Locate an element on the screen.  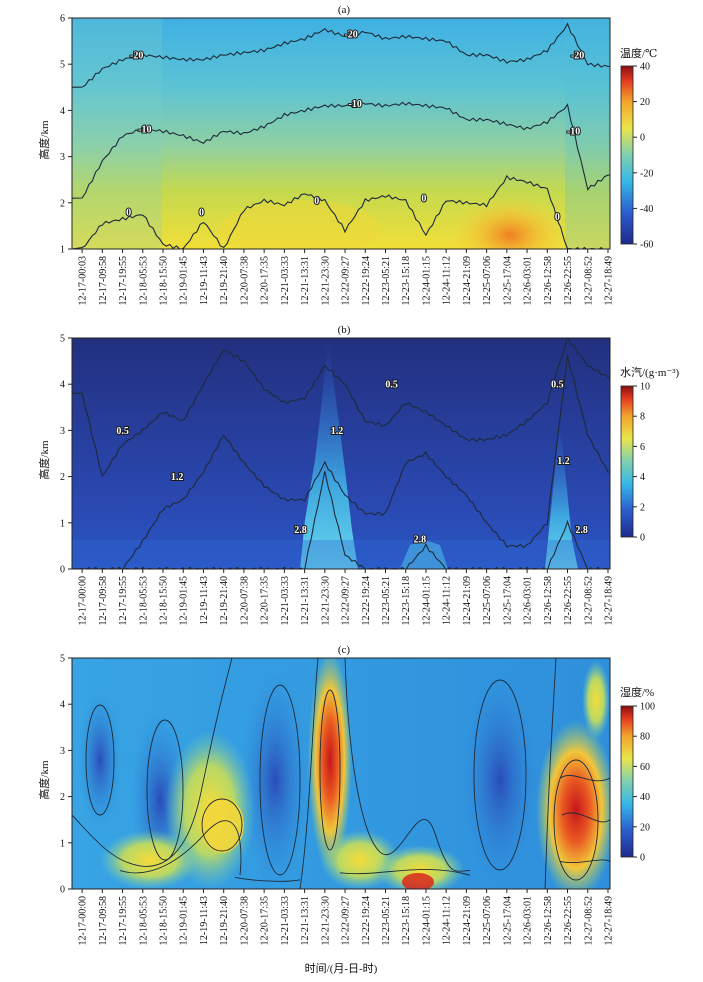
contour-label: 2.8 is located at coordinates (300, 530).